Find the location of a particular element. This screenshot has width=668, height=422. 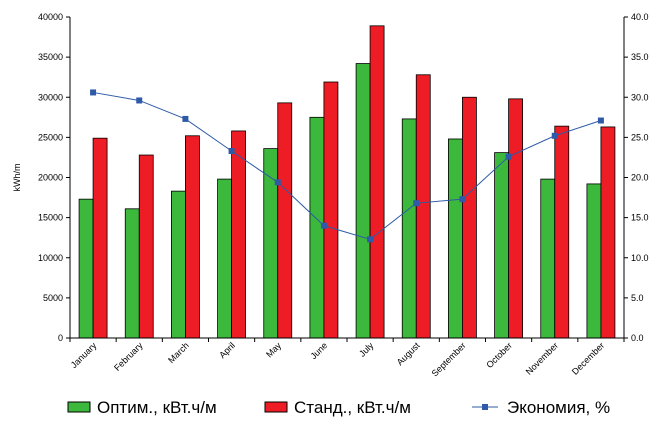

legend-item-economy: Экономия, % is located at coordinates (541, 407).